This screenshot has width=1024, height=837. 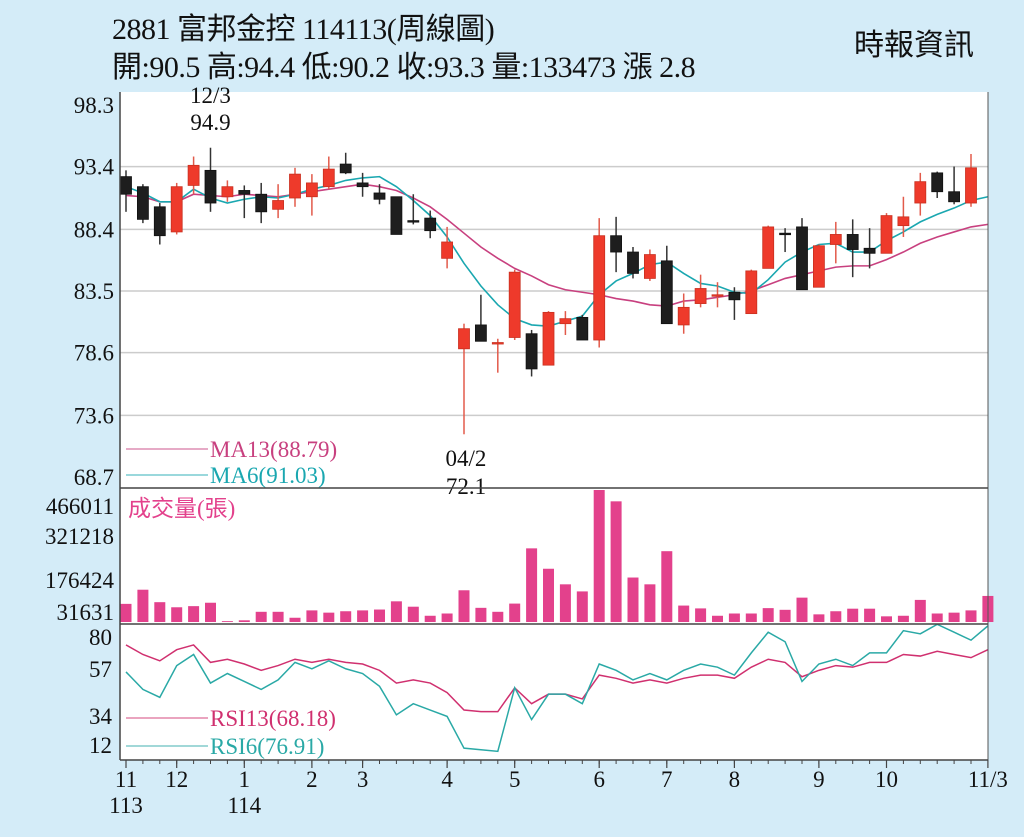 What do you see at coordinates (267, 746) in the screenshot?
I see `legend-rsi6: RSI6(76.91)` at bounding box center [267, 746].